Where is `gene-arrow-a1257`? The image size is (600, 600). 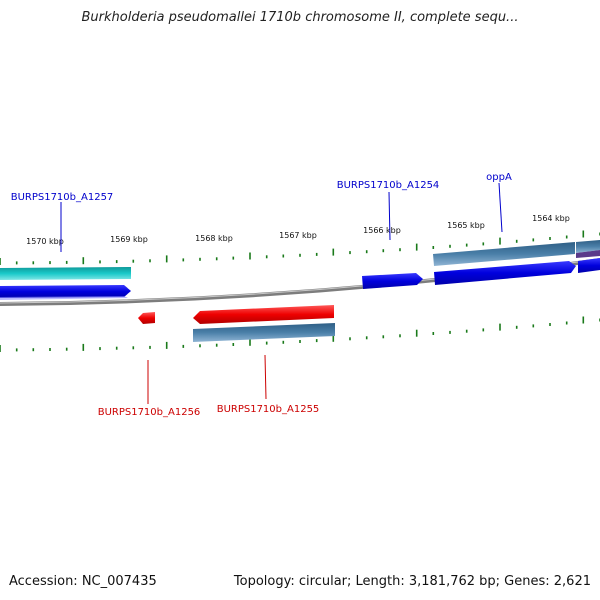
gene-arrow-a1257 is located at coordinates (65, 292).